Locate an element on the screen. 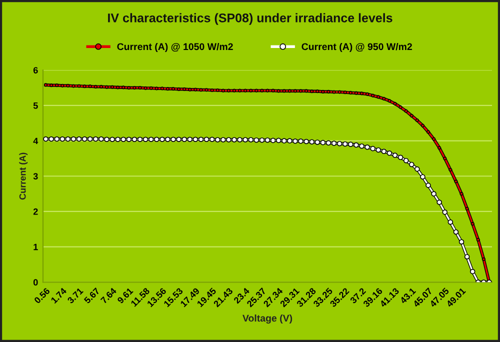 The image size is (500, 342). x-tick-label: 3.71 is located at coordinates (75, 295).